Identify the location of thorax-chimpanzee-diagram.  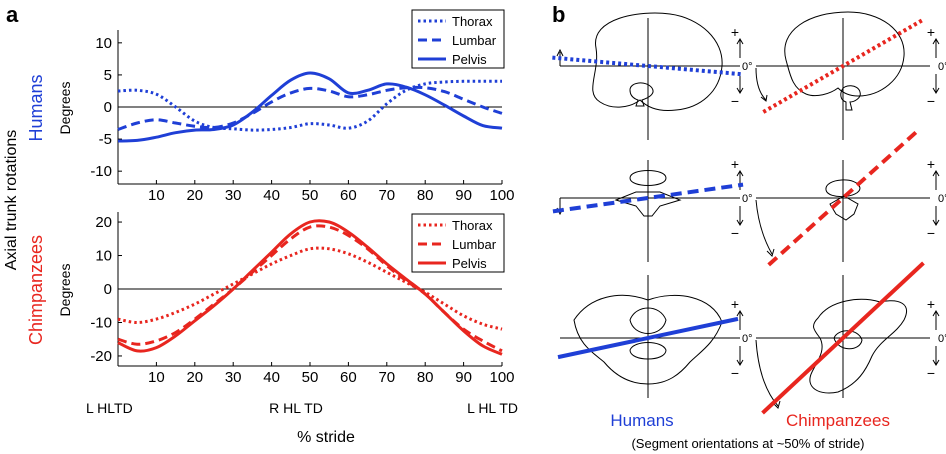
(842, 75).